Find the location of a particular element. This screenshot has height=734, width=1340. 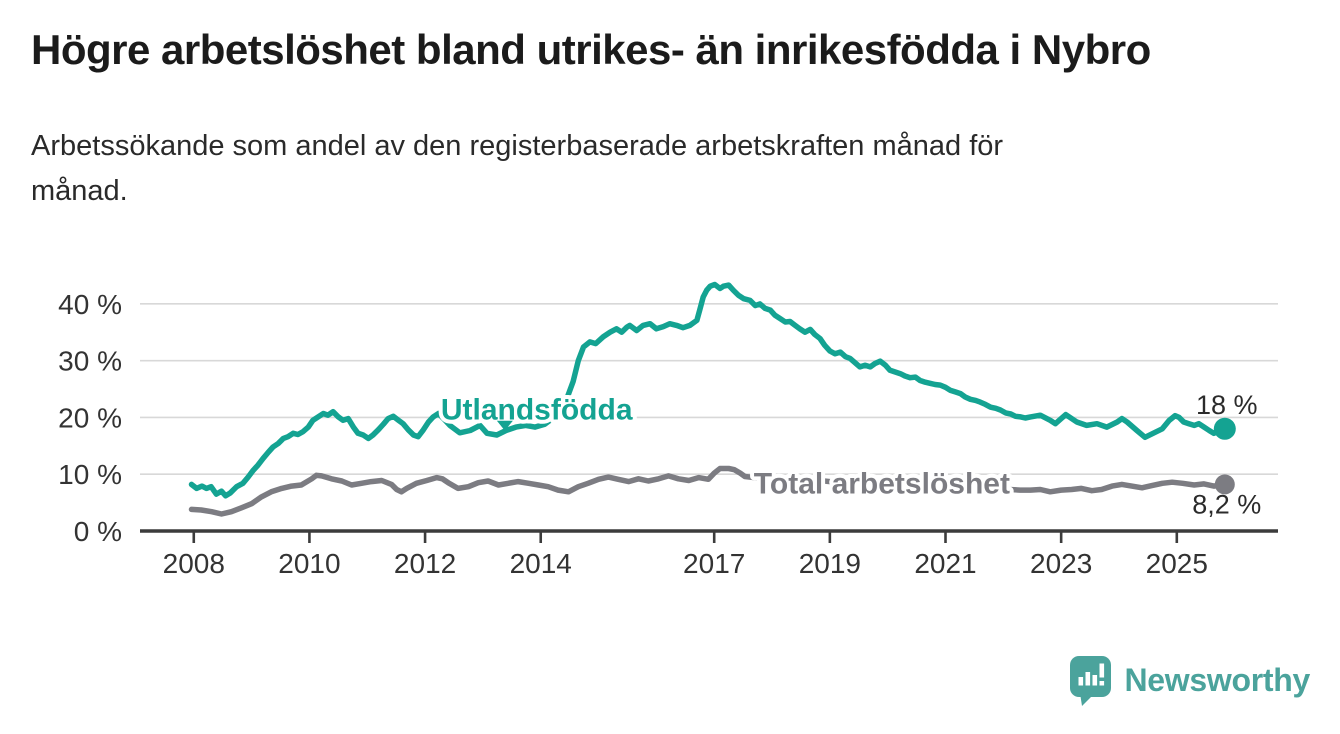

logo-bubble is located at coordinates (1090, 676).